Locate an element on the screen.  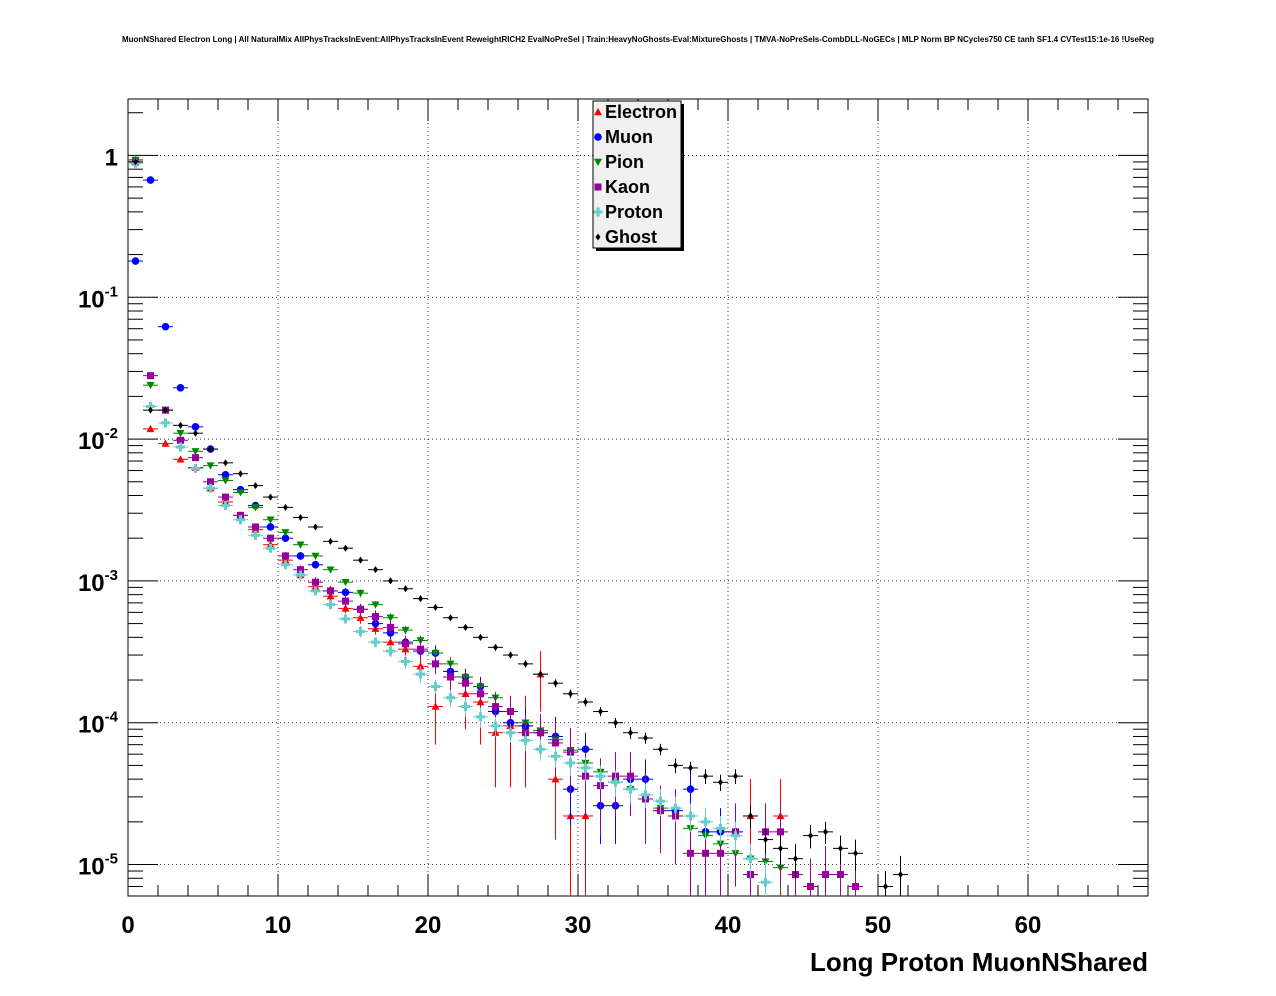
y-tick-label: 10⁻¹ is located at coordinates (98, 298).